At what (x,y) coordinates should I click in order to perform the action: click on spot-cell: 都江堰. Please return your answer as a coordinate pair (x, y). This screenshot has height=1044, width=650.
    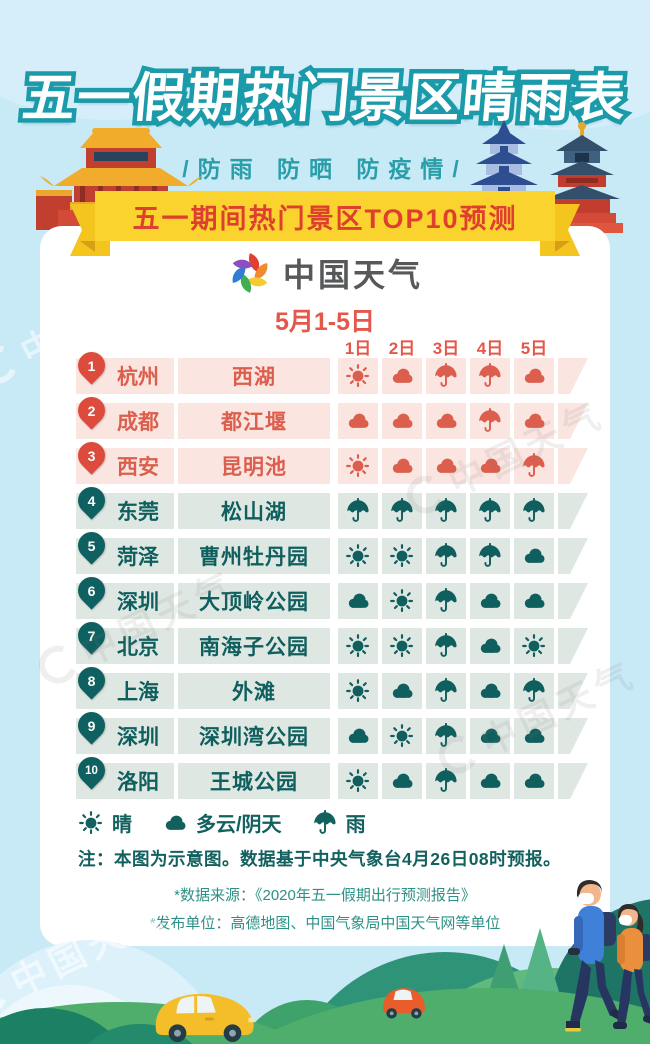
    Looking at the image, I should click on (254, 421).